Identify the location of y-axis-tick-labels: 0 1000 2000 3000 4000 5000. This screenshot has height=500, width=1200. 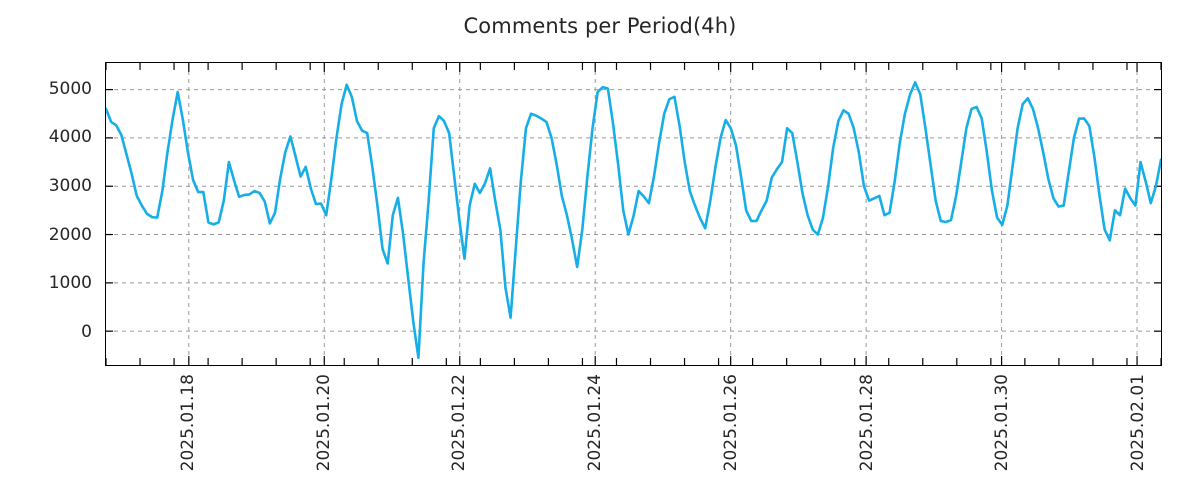
(46, 214).